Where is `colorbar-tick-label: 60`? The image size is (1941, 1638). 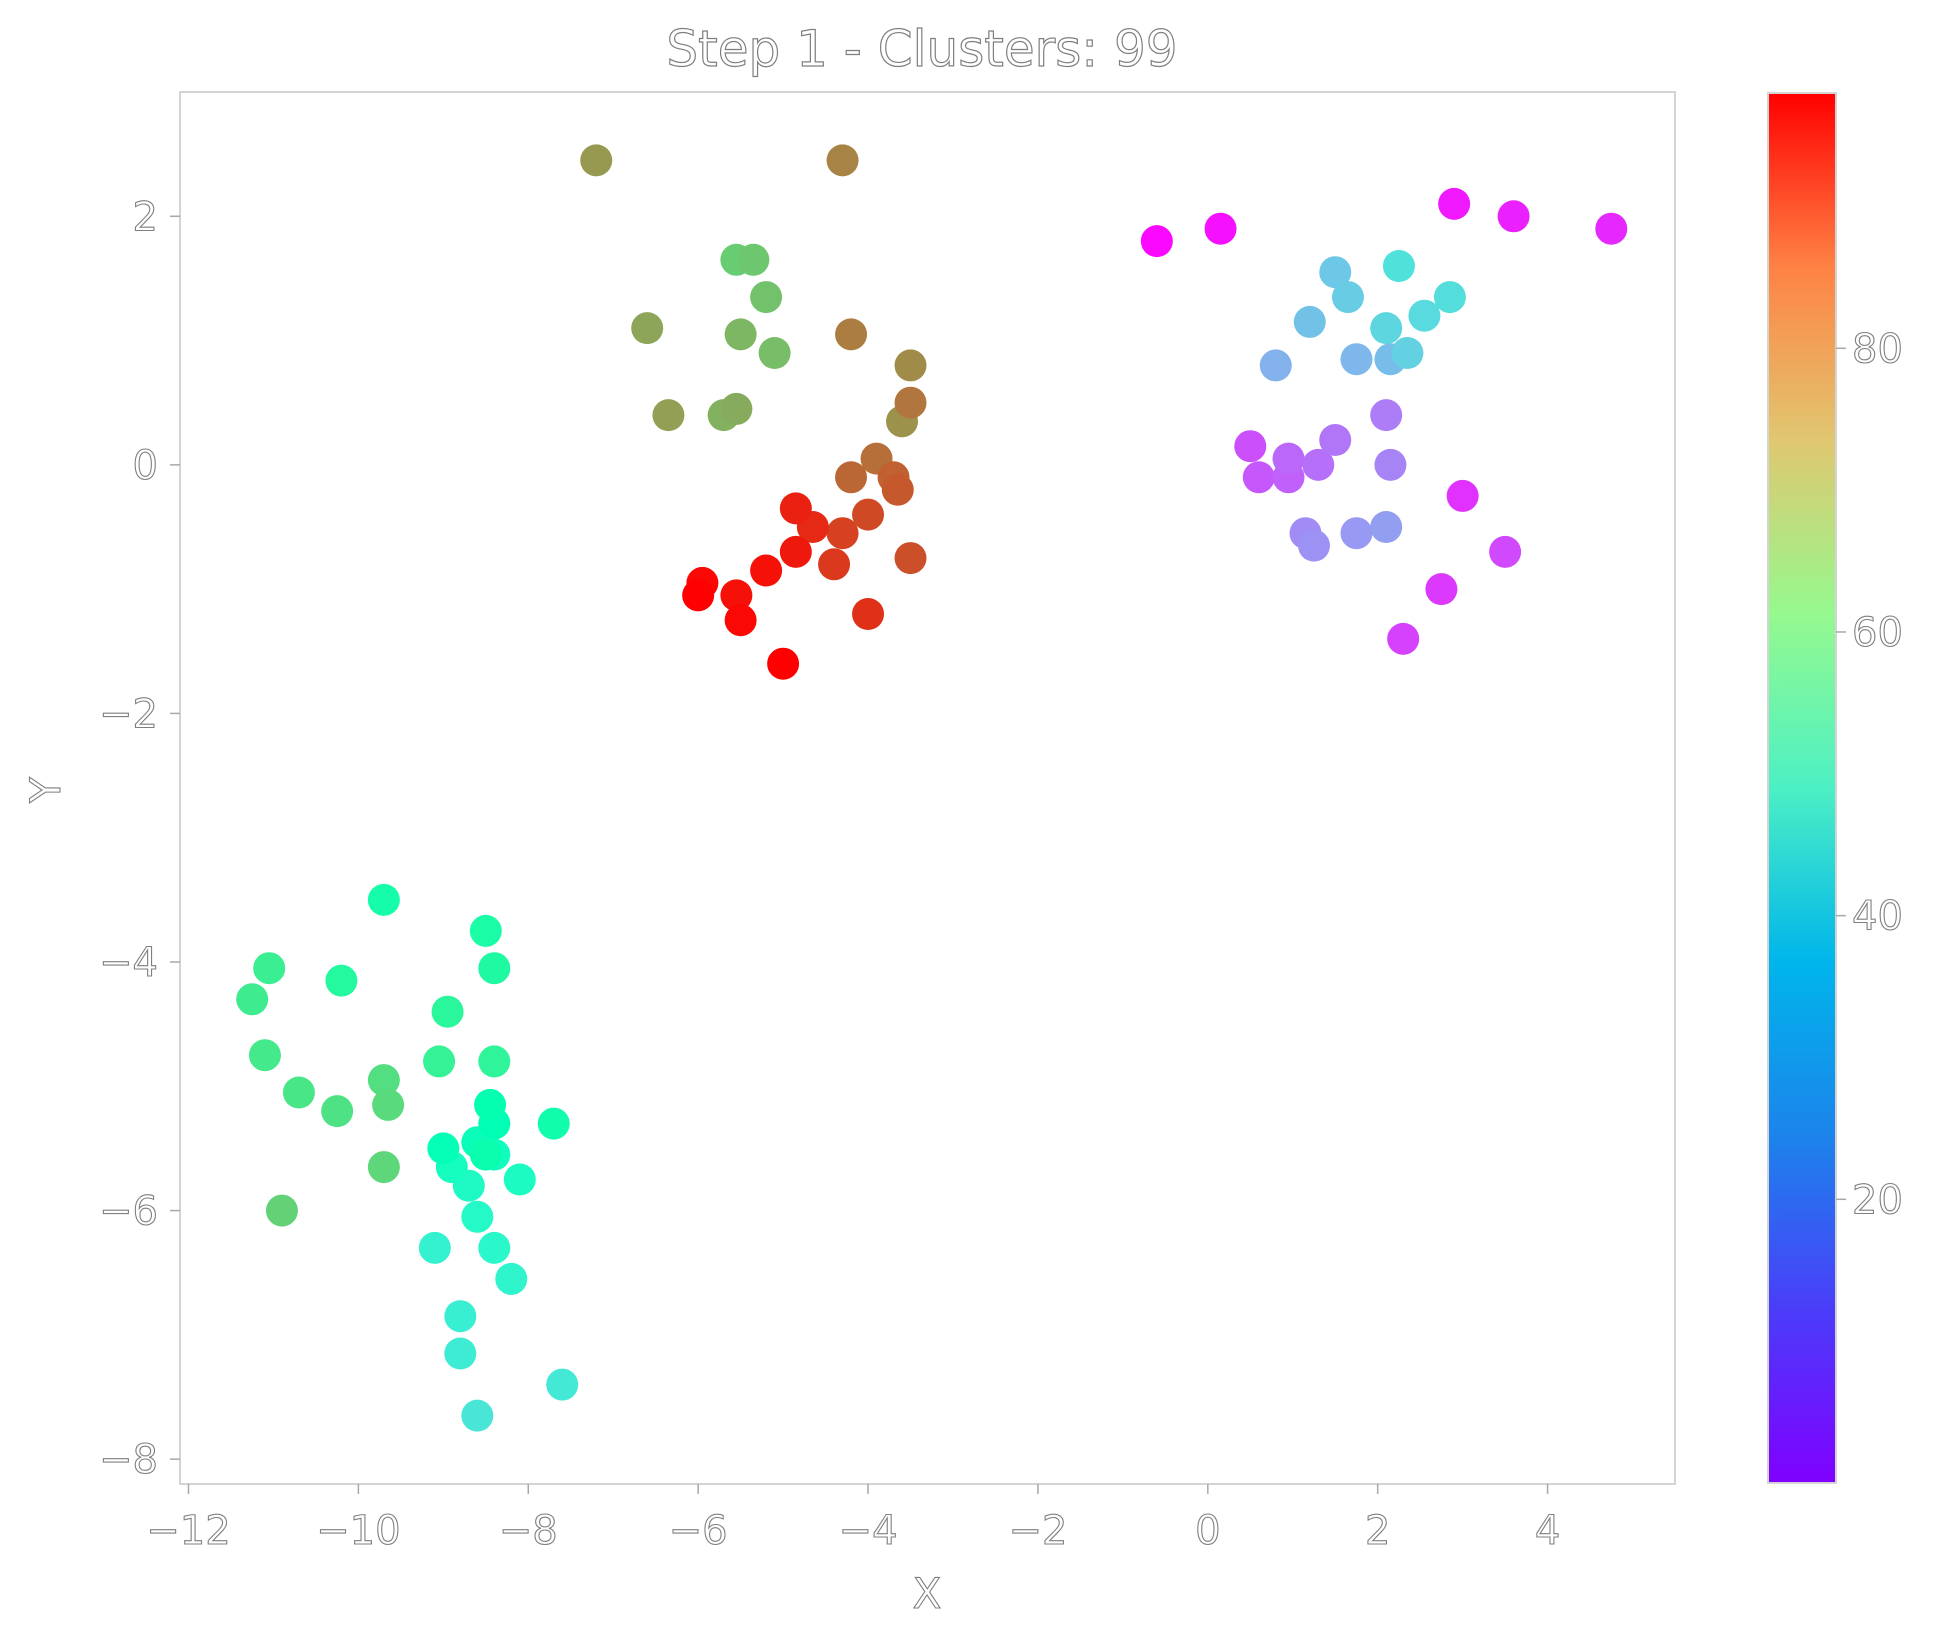 colorbar-tick-label: 60 is located at coordinates (1877, 633).